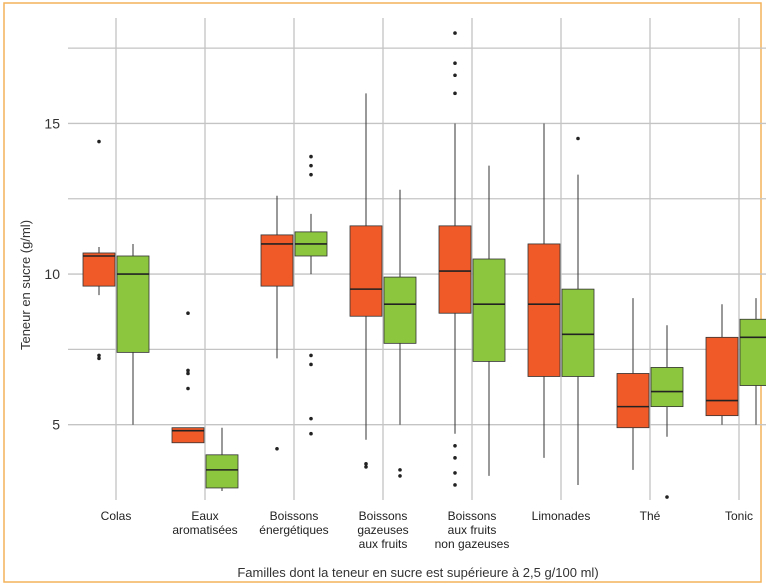 The image size is (766, 587). What do you see at coordinates (204, 516) in the screenshot?
I see `x-category-label: Eaux` at bounding box center [204, 516].